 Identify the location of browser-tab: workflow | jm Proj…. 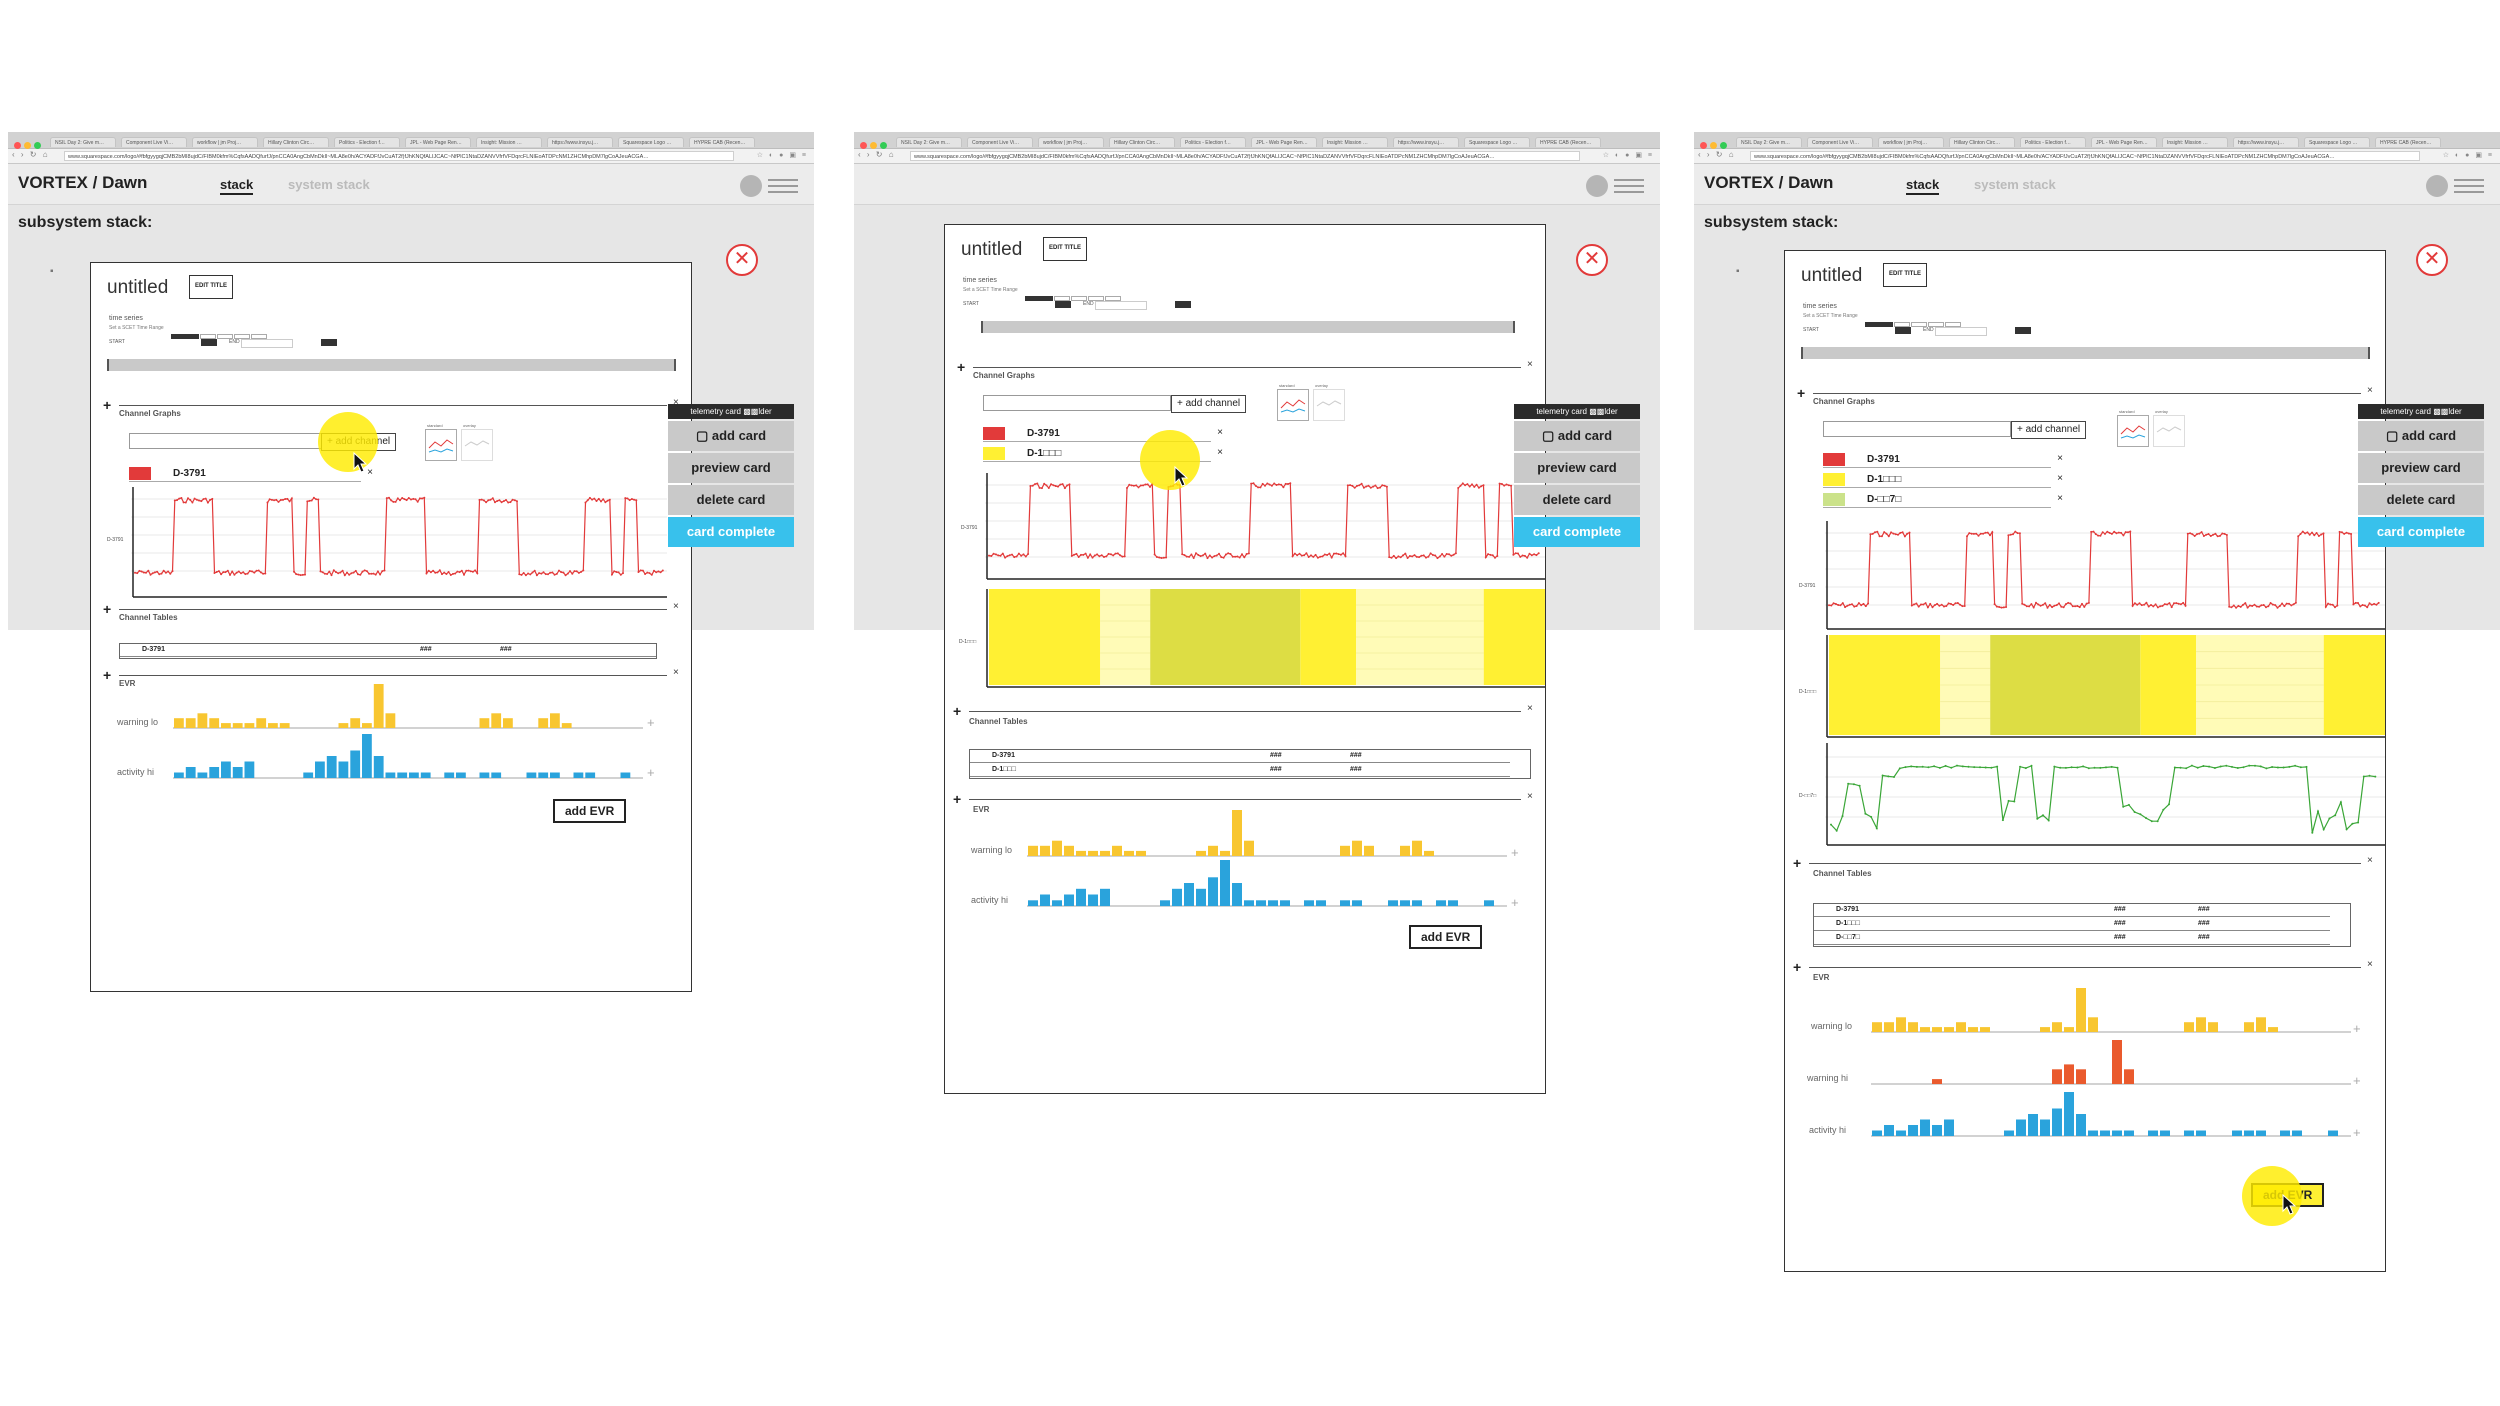
(225, 142).